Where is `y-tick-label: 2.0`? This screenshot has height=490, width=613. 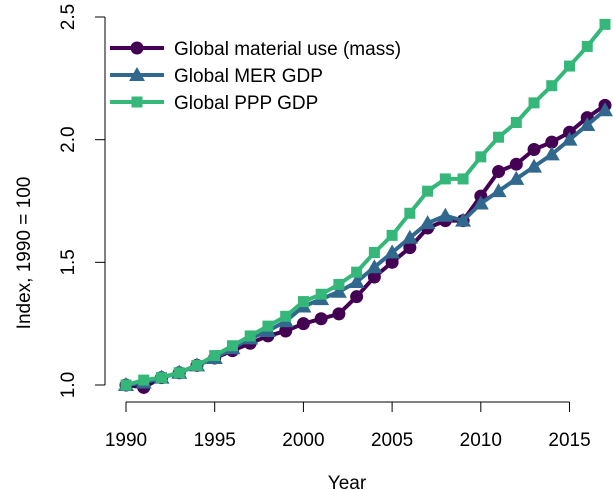 y-tick-label: 2.0 is located at coordinates (68, 139).